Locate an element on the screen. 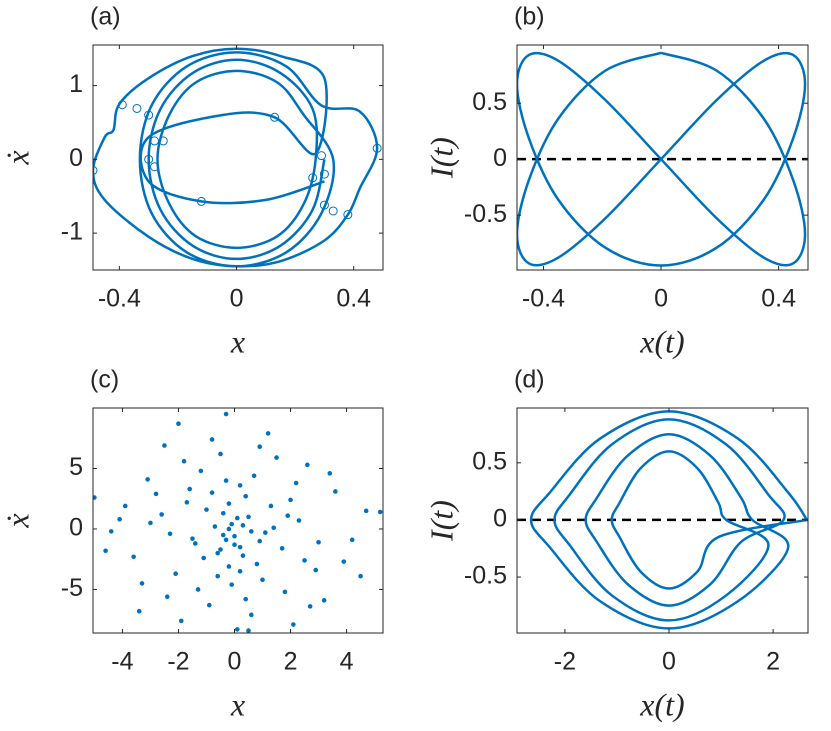 This screenshot has height=731, width=831. panel-label: (a) is located at coordinates (105, 17).